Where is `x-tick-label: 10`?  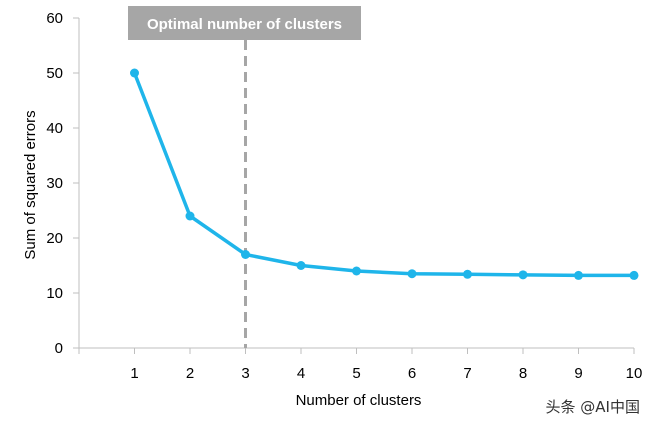
x-tick-label: 10 is located at coordinates (634, 373).